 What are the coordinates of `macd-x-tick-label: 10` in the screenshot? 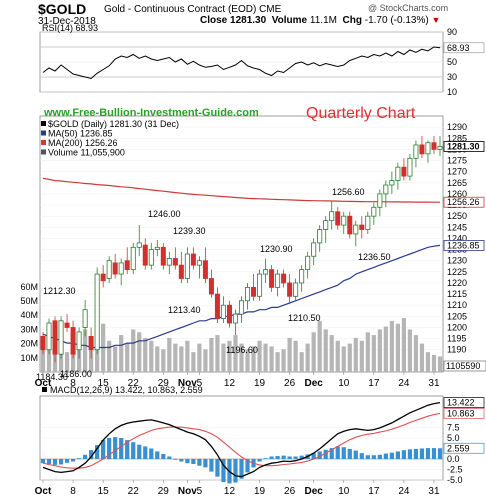 It's located at (344, 491).